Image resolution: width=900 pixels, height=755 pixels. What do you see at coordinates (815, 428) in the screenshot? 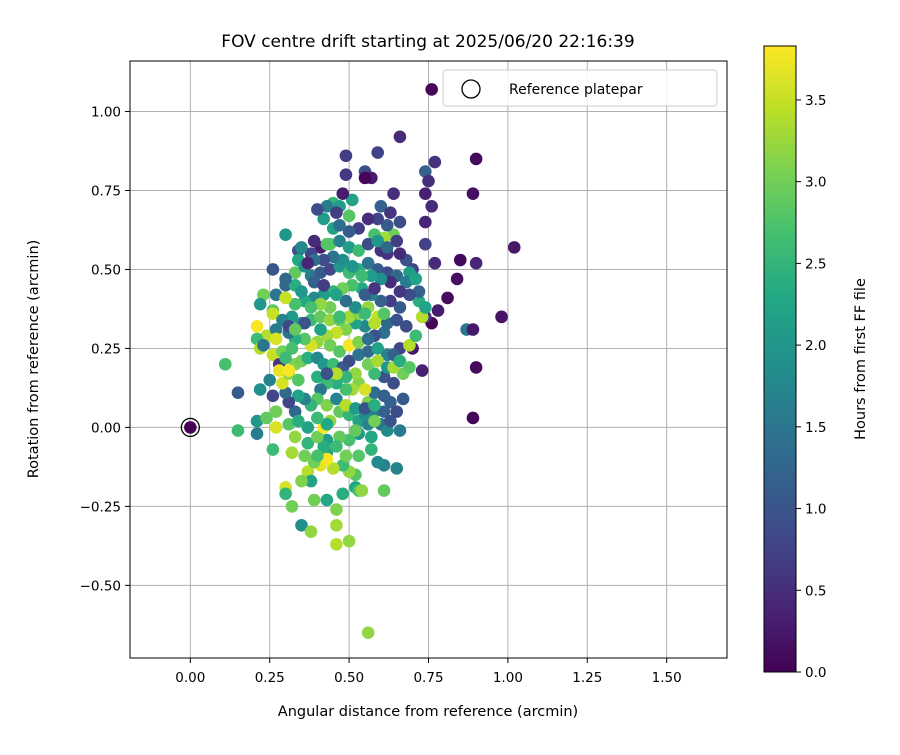
I see `colorbar-tick-label: 1.5` at bounding box center [815, 428].